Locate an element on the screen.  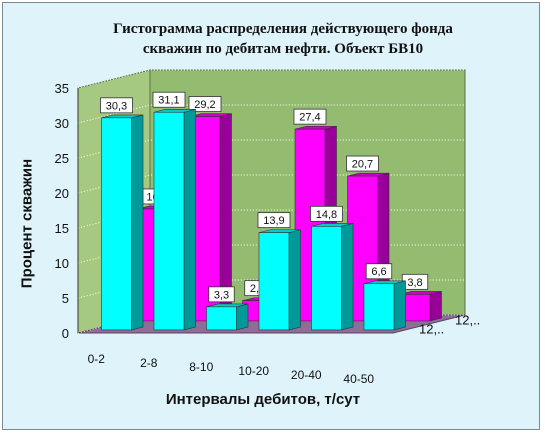
x-tick-label: 0-2 is located at coordinates (97, 359).